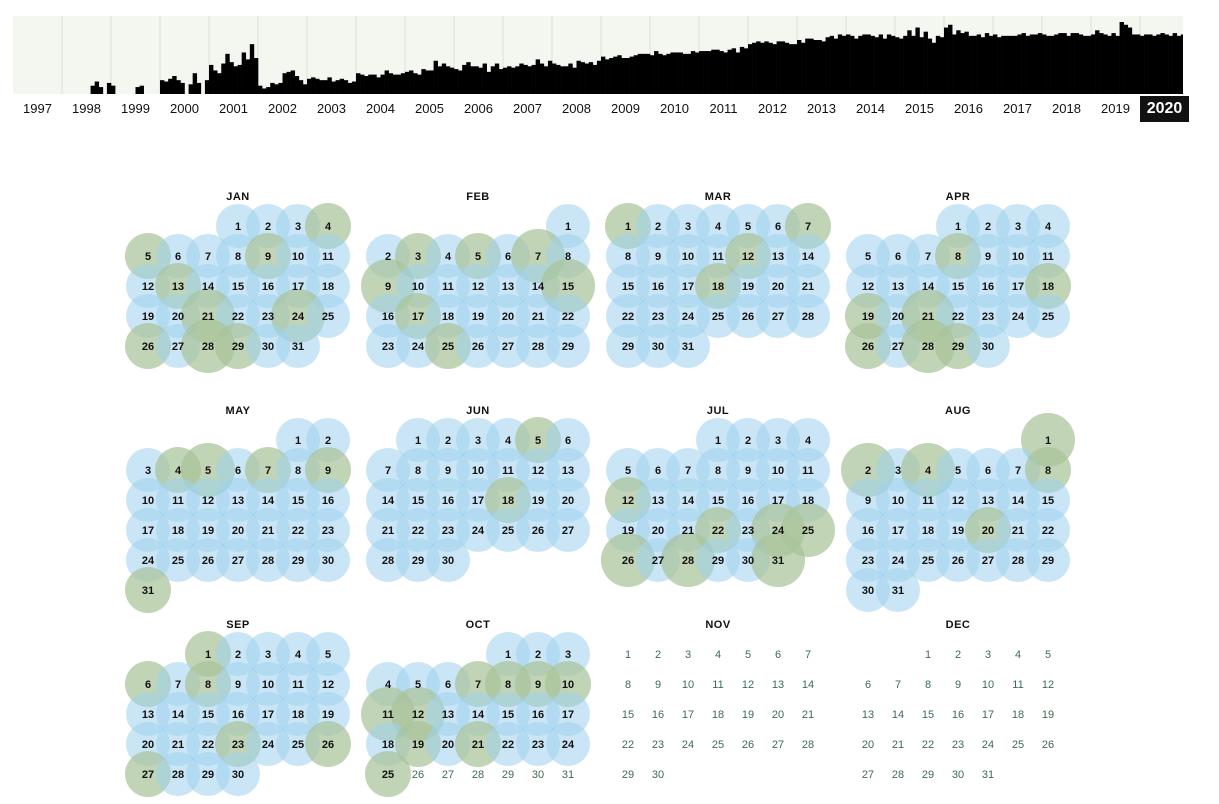 This screenshot has width=1219, height=804. What do you see at coordinates (478, 685) in the screenshot?
I see `day-label: 7` at bounding box center [478, 685].